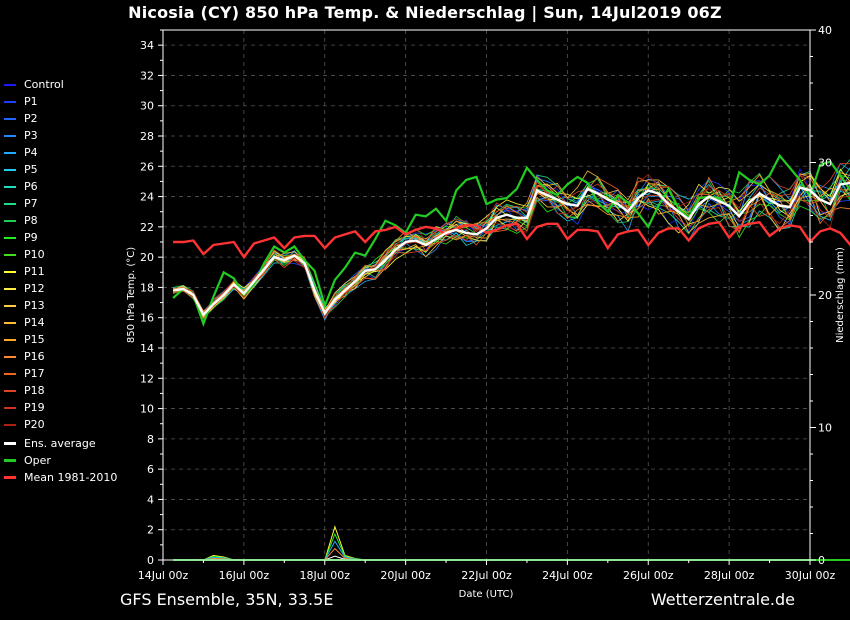  Describe the element at coordinates (34, 356) in the screenshot. I see `legend-label: P16` at that location.